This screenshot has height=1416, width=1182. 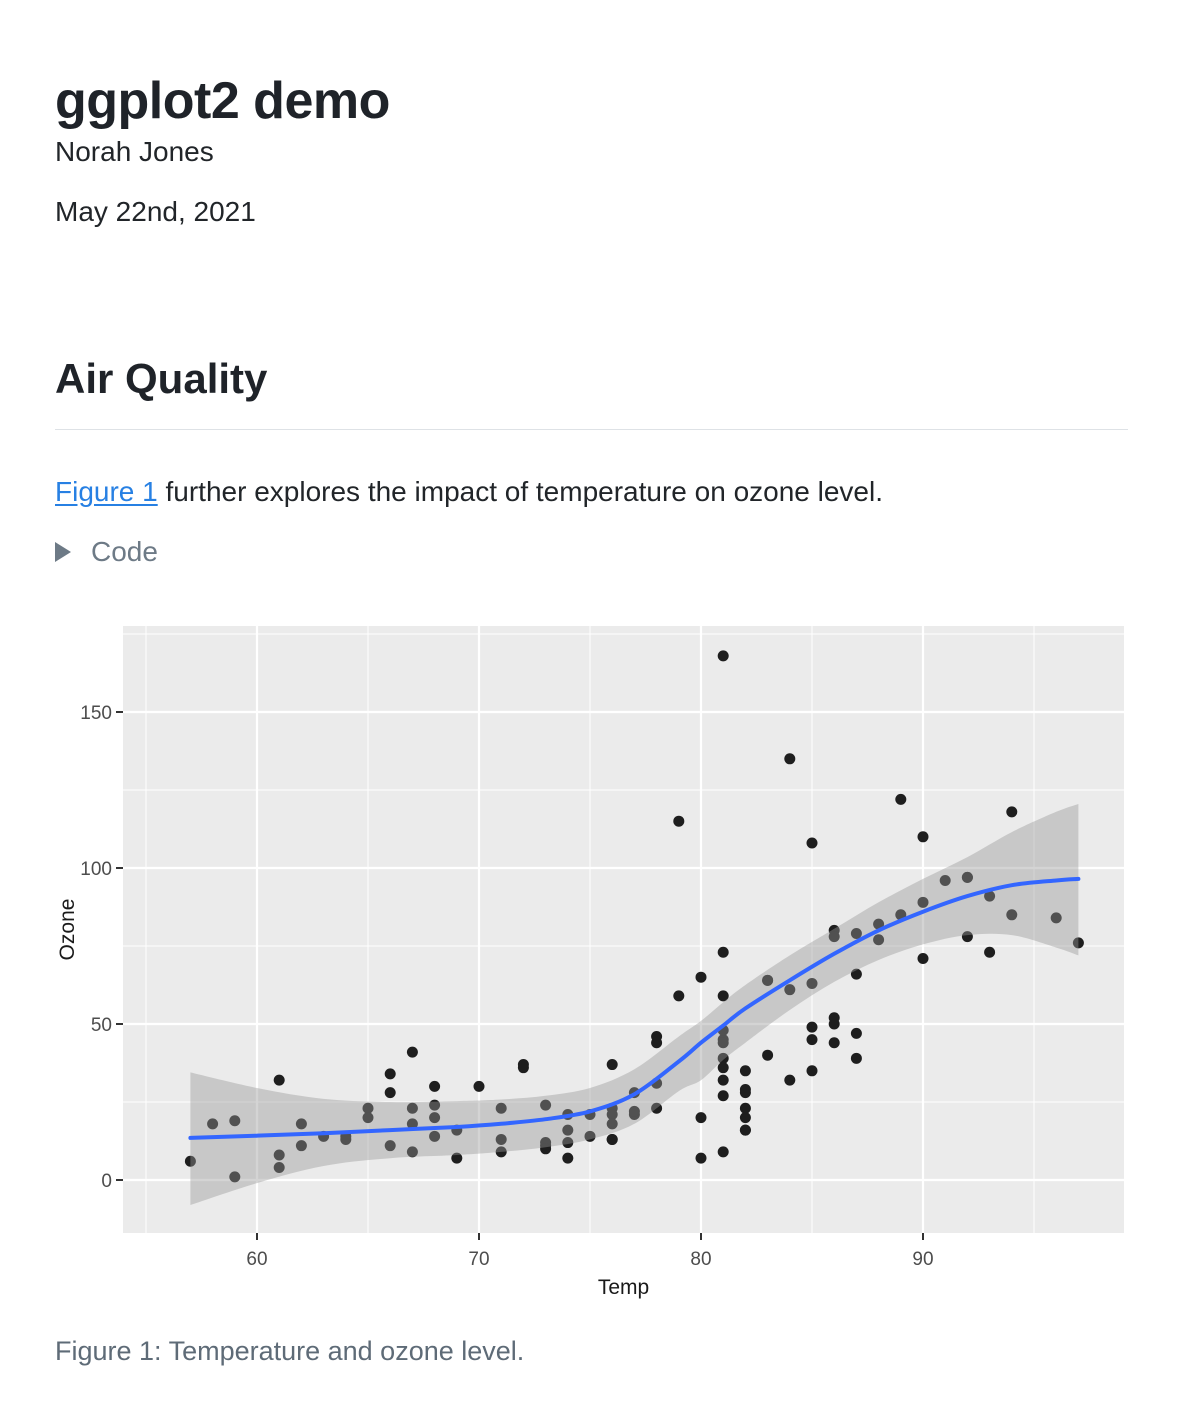 What do you see at coordinates (106, 1181) in the screenshot?
I see `svg-text: 0` at bounding box center [106, 1181].